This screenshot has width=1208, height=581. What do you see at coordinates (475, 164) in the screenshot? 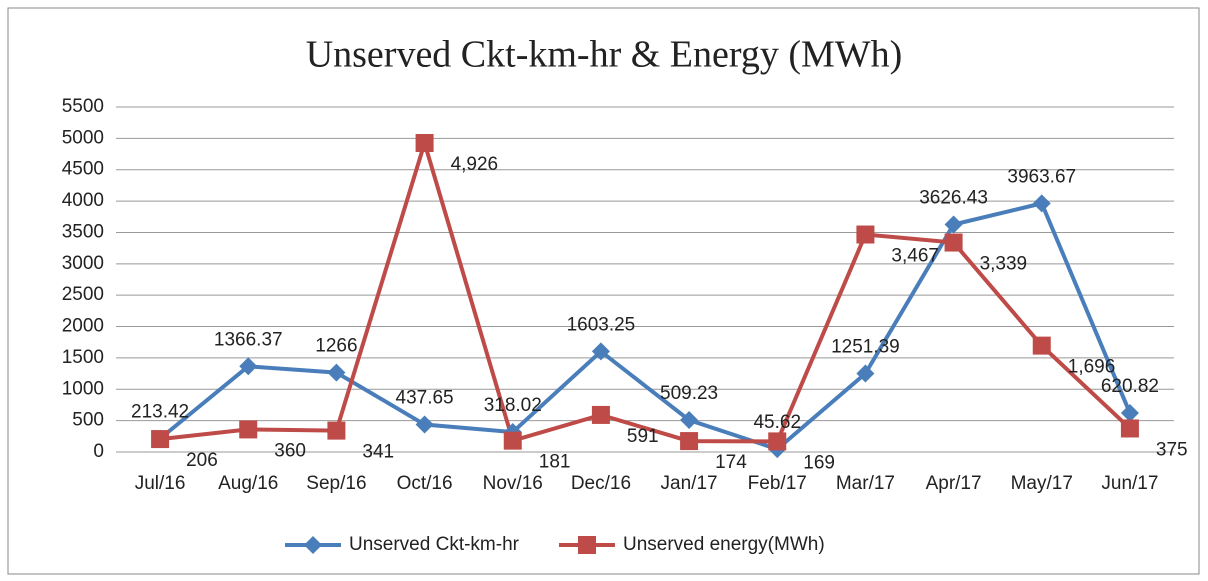
I see `data-label: 4,926` at bounding box center [475, 164].